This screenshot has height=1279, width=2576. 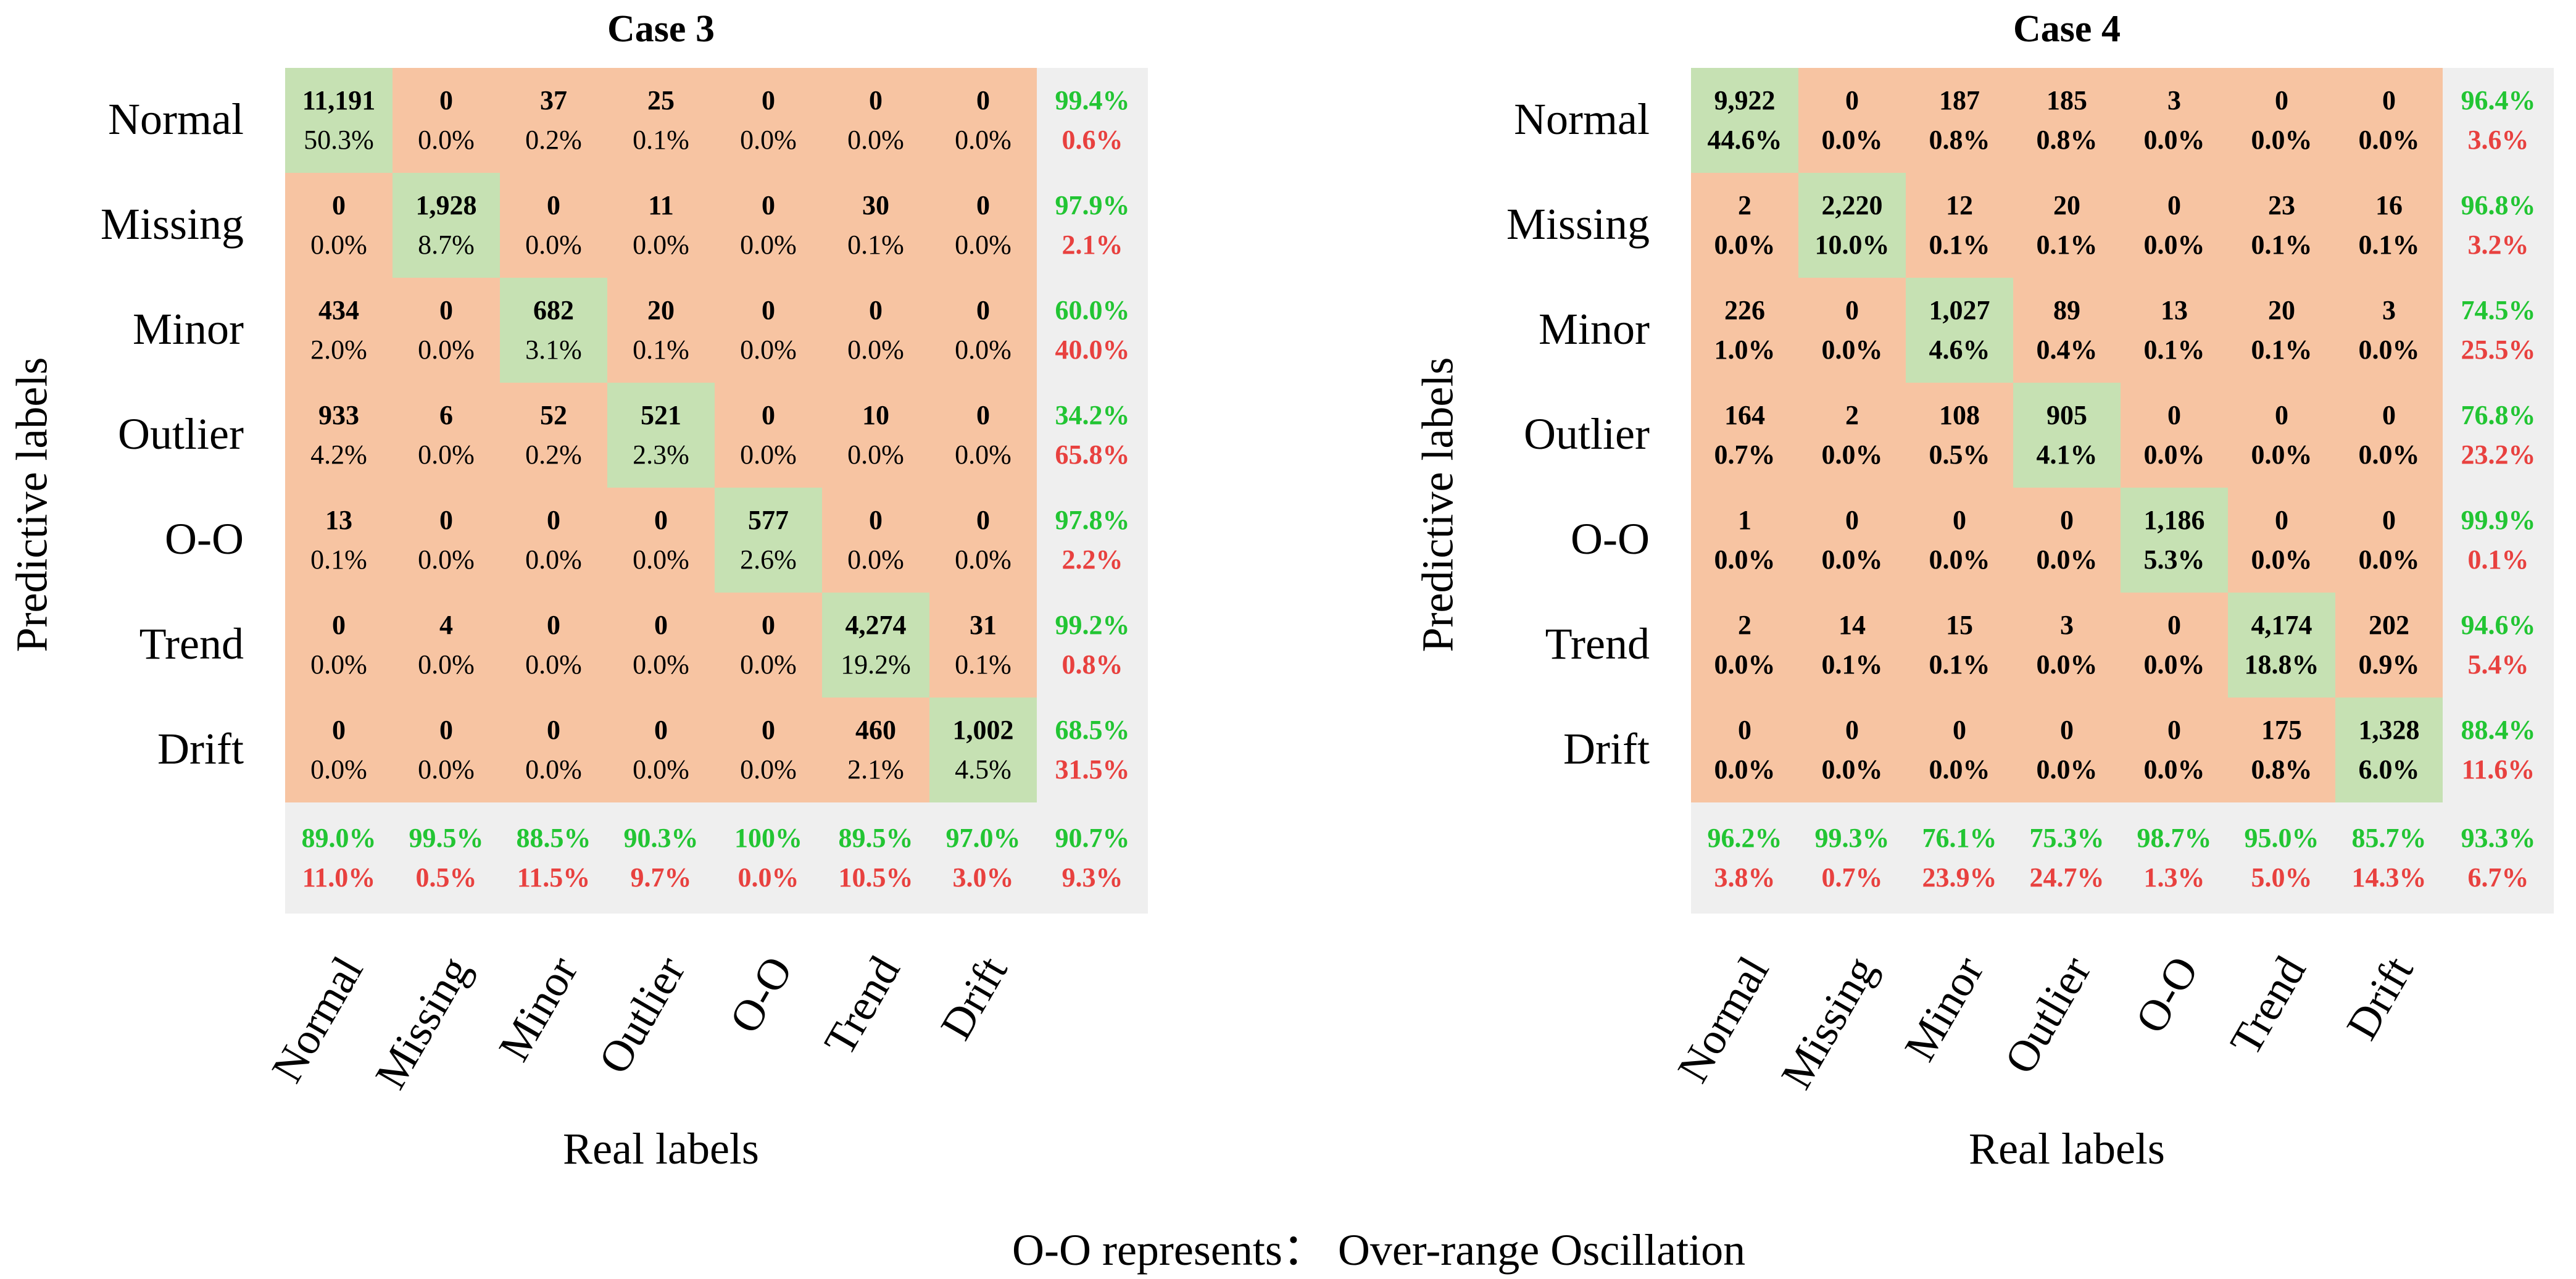 I want to click on cell-count: 2,220, so click(x=1852, y=206).